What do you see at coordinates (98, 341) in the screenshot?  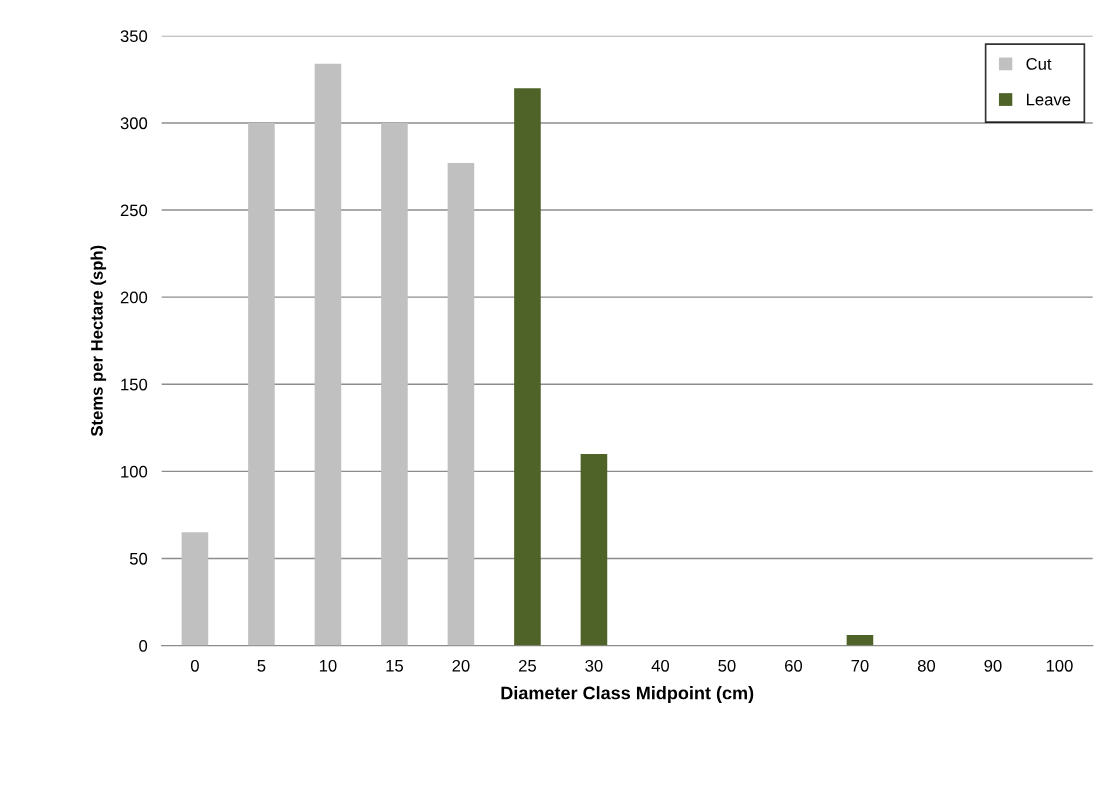 I see `y-axis-title: Stems per Hectare (sph)` at bounding box center [98, 341].